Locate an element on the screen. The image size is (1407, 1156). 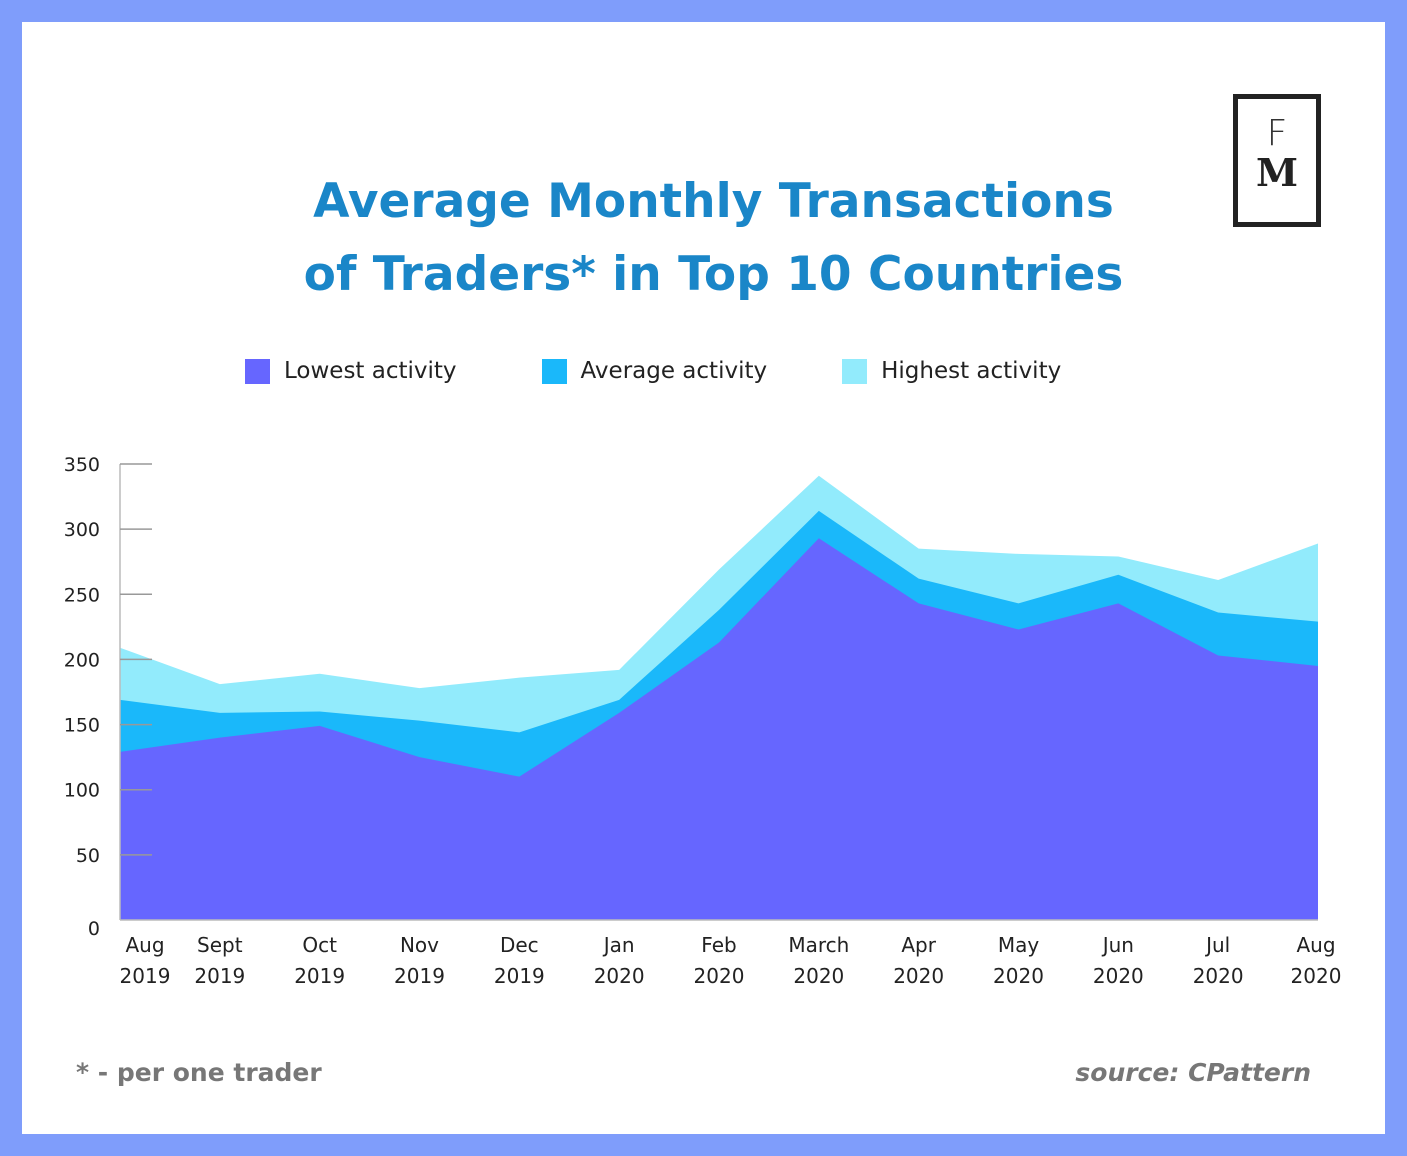
title-line-2: of Traders* in Top 10 Countries is located at coordinates (713, 274).